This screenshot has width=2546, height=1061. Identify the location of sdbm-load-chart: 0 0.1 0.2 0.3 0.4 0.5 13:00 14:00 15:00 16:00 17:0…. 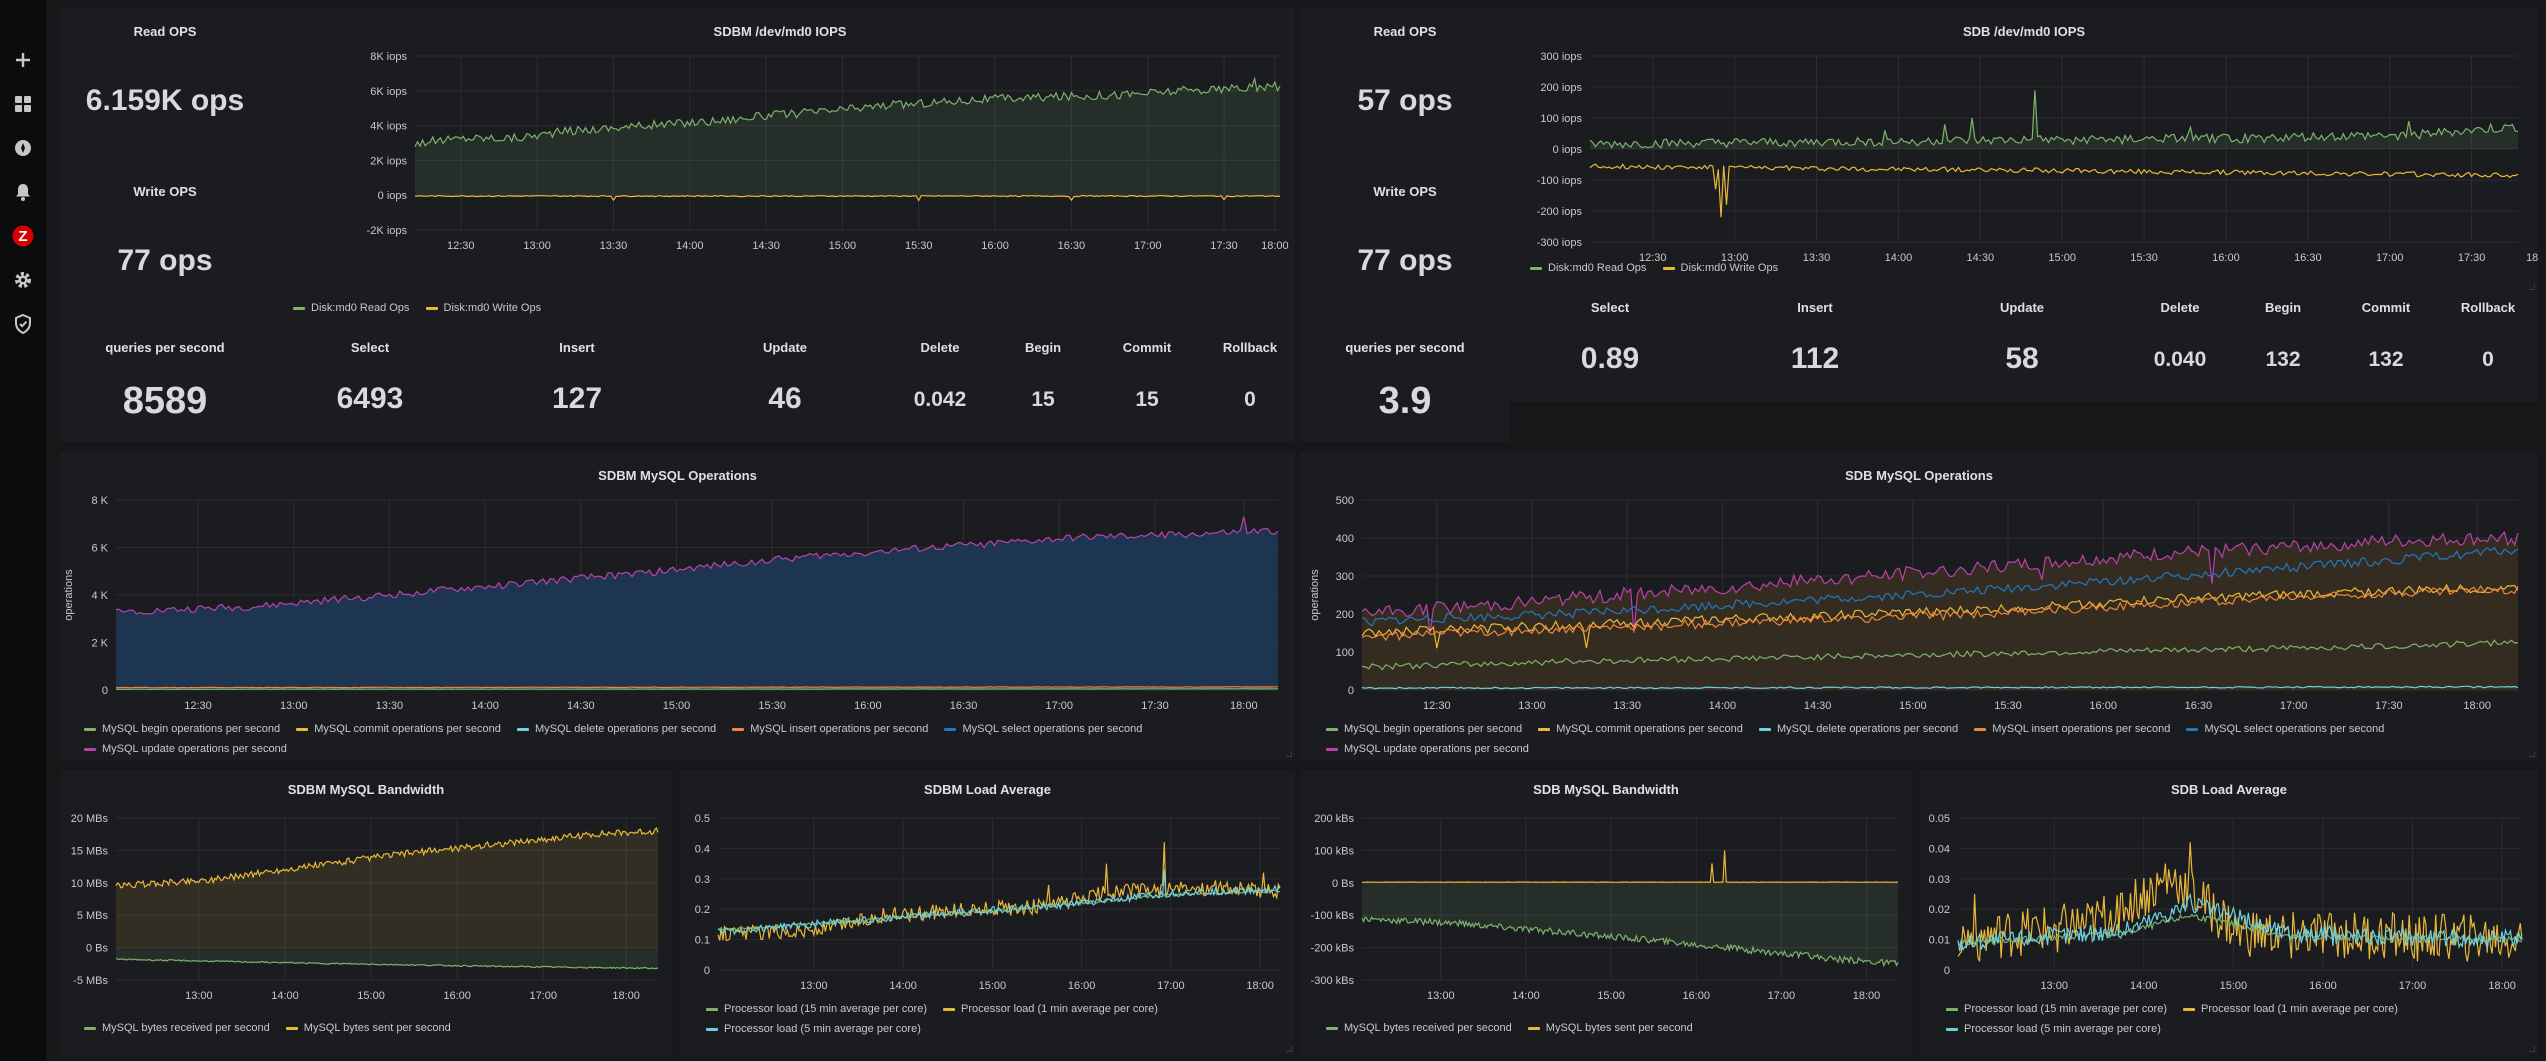
(987, 912).